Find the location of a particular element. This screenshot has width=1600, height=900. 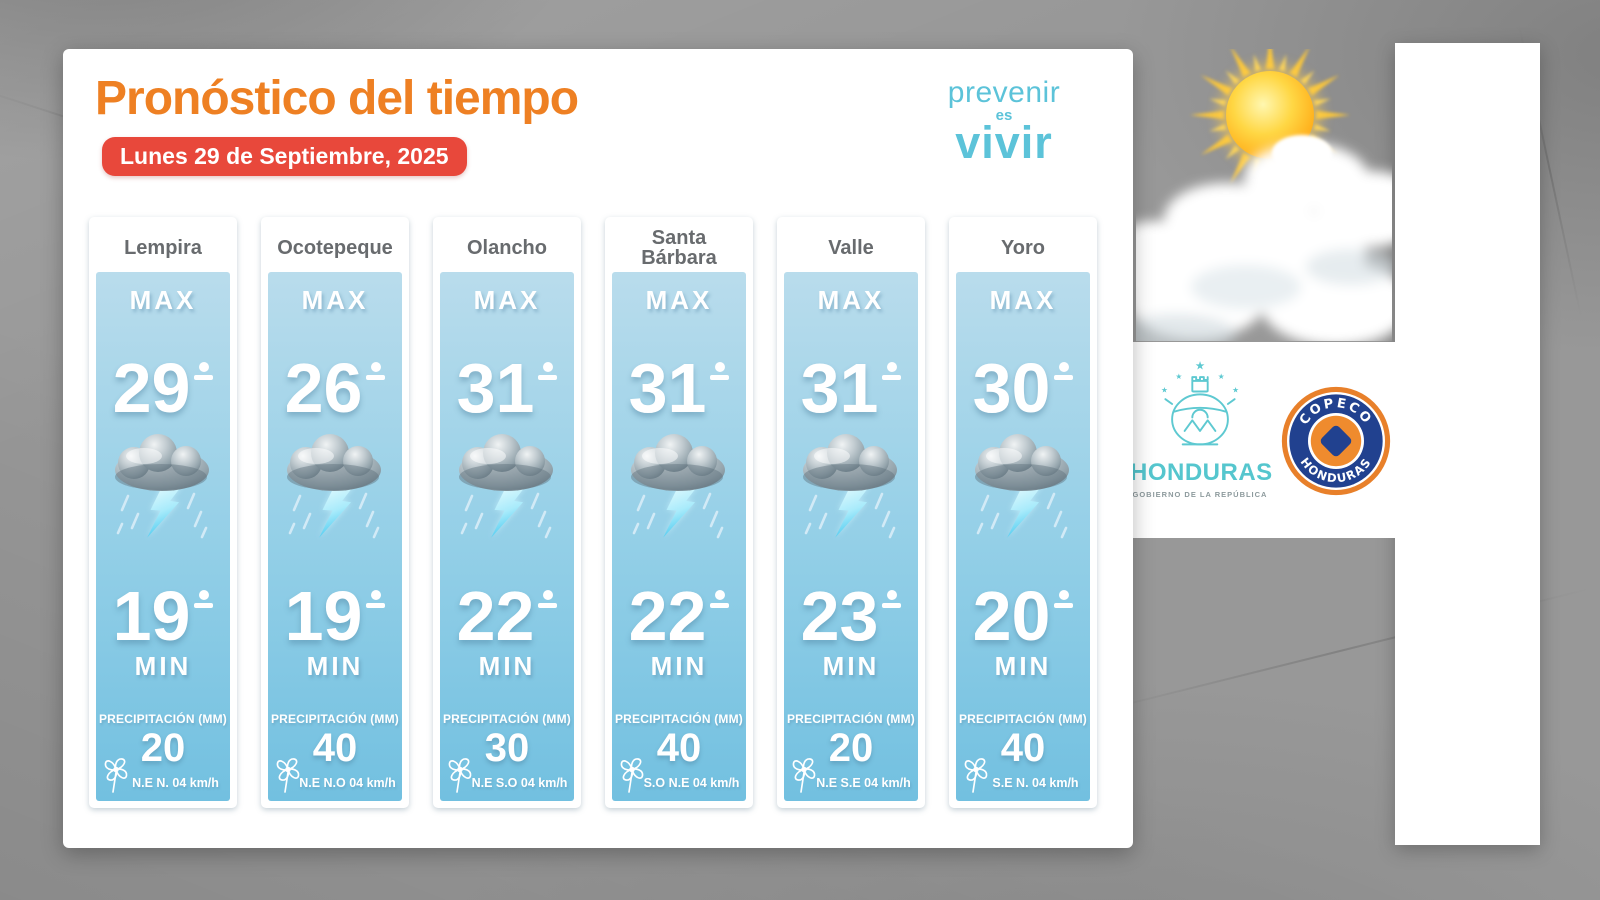

slogan-line-vivir: vivir is located at coordinates (1004, 143).